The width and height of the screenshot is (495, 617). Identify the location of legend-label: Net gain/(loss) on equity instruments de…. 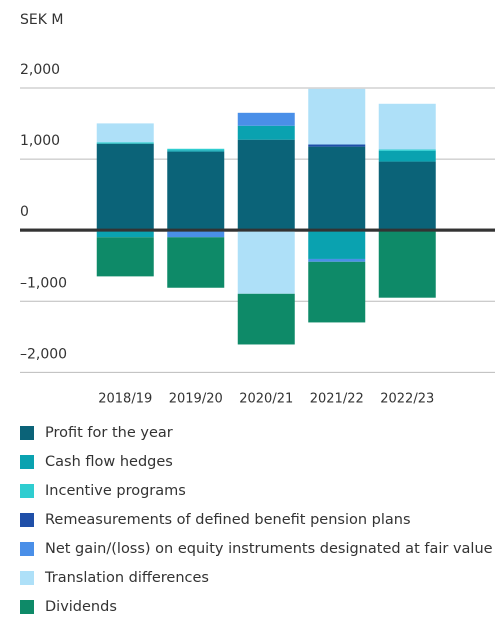
(269, 549).